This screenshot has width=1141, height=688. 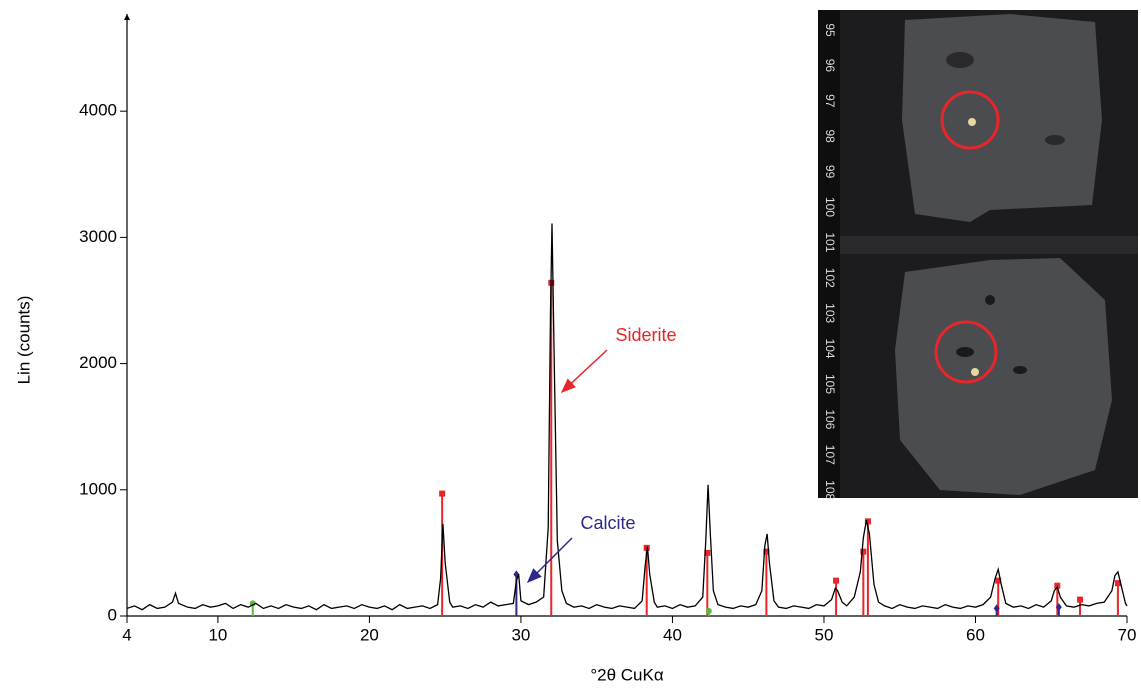 What do you see at coordinates (830, 242) in the screenshot?
I see `ruler-label: 101` at bounding box center [830, 242].